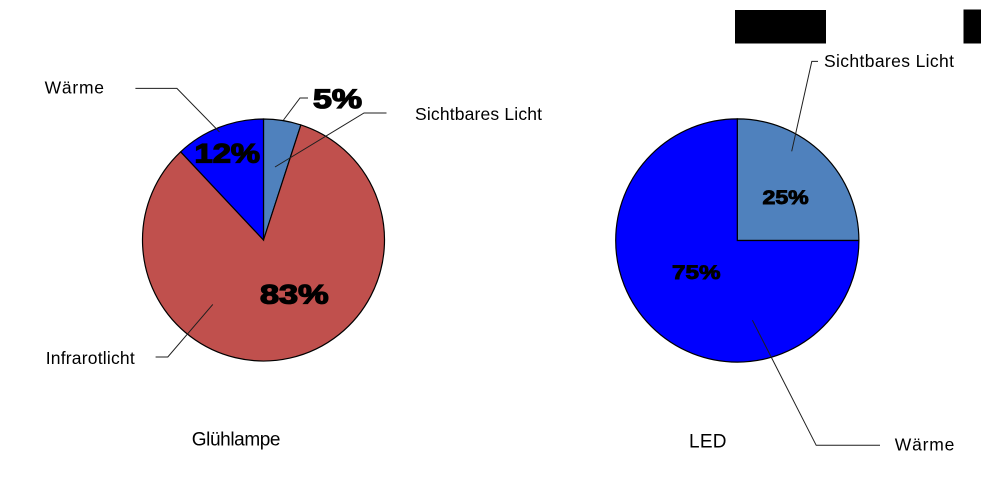 Image resolution: width=981 pixels, height=480 pixels. What do you see at coordinates (708, 442) in the screenshot?
I see `svg-text: LED` at bounding box center [708, 442].